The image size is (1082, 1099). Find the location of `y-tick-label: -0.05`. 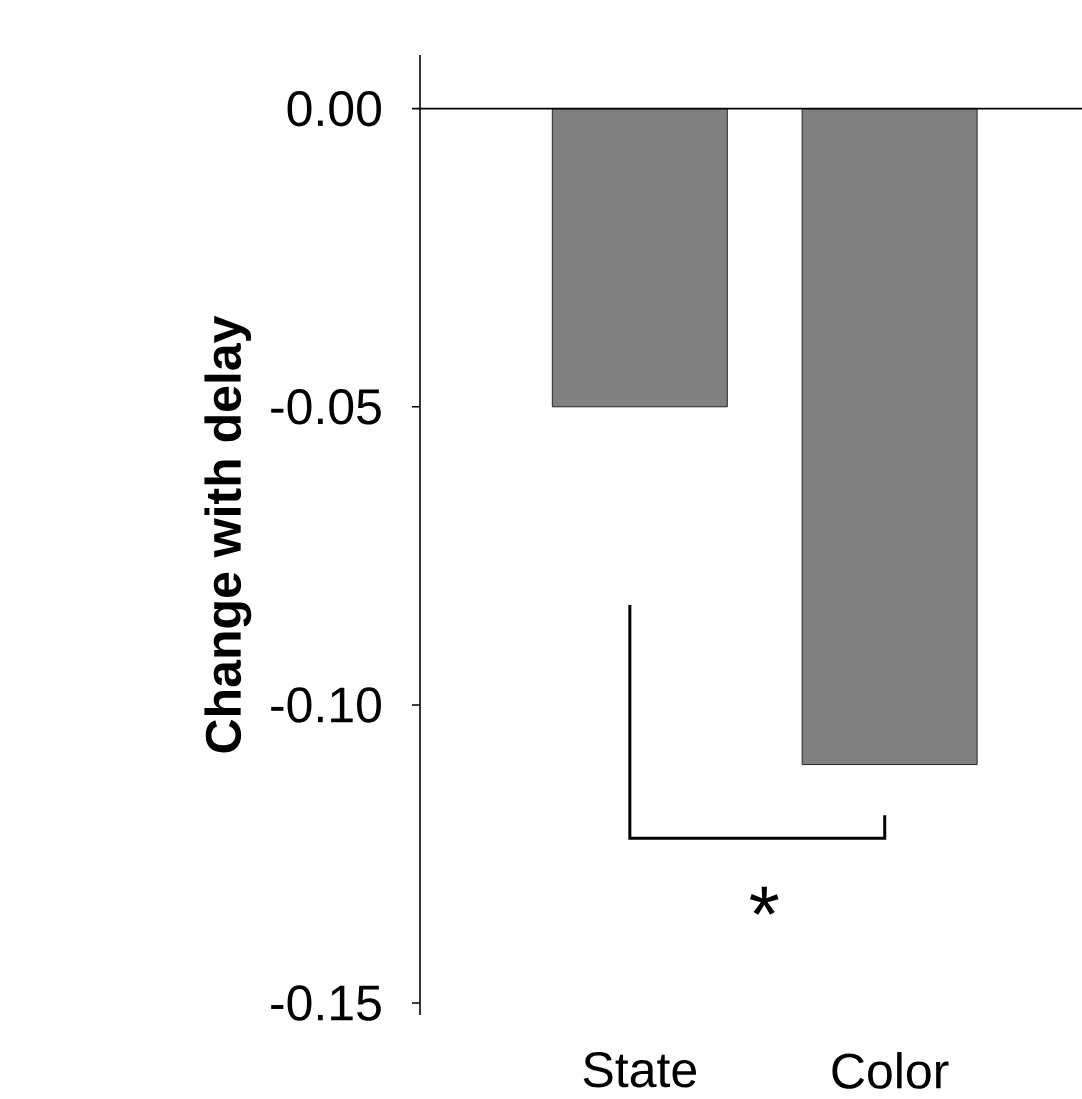

y-tick-label: -0.05 is located at coordinates (326, 407).